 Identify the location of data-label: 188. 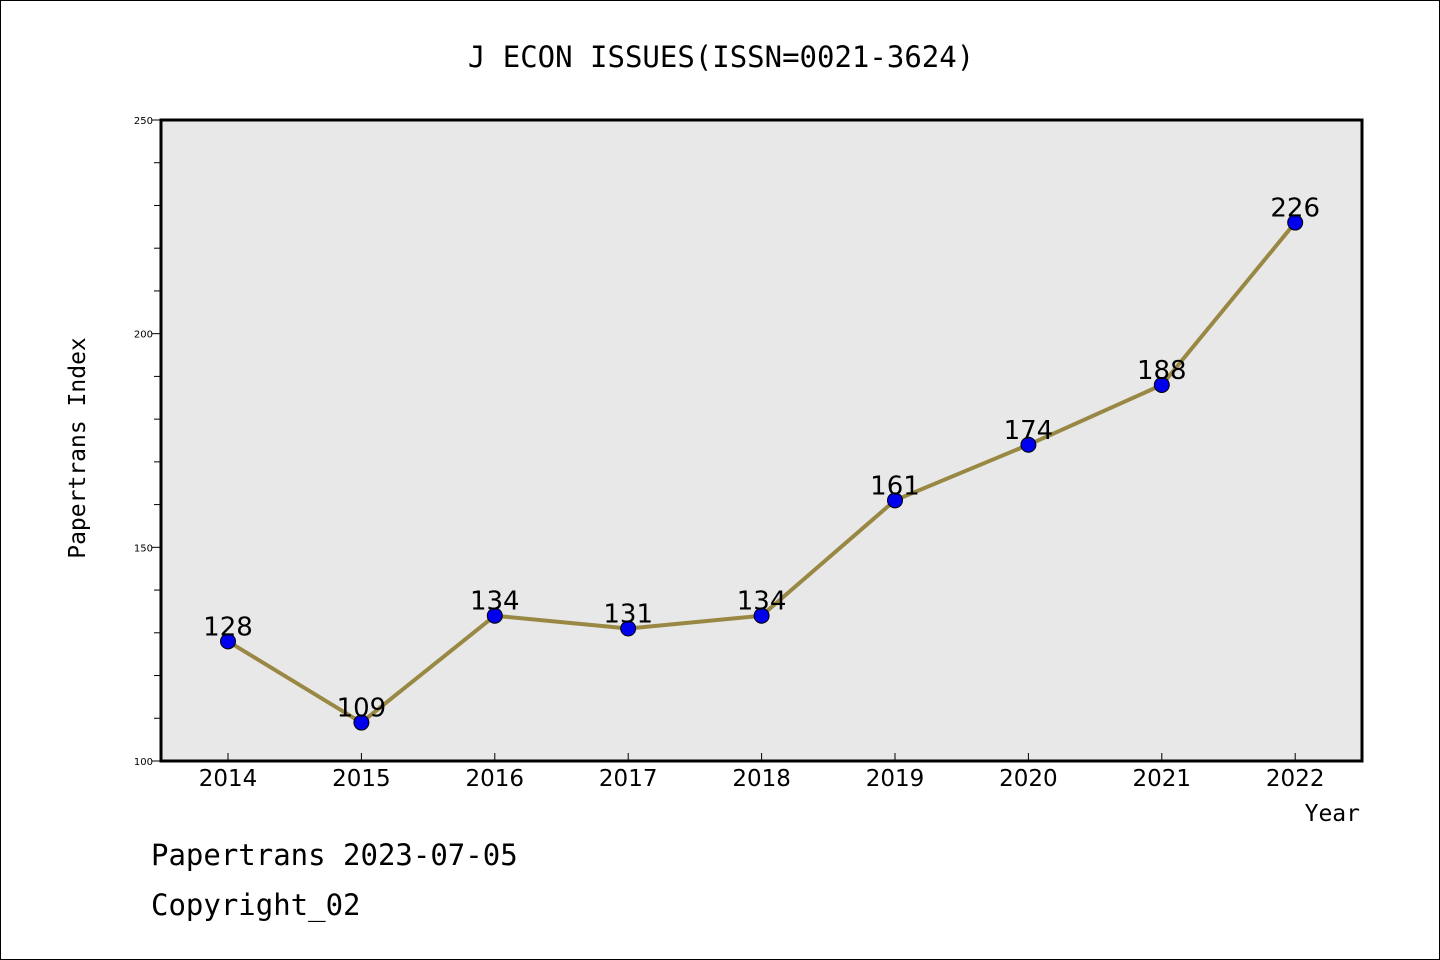
(1162, 371).